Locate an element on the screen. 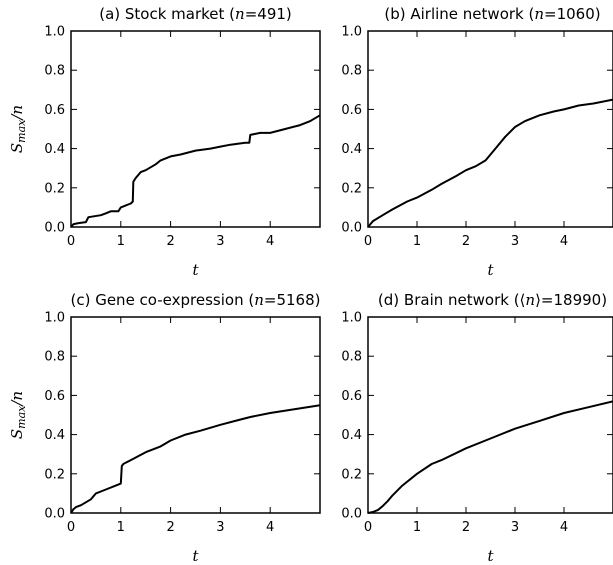 The width and height of the screenshot is (613, 565). panel-title: (d) Brain network (⟨n⟩=18990) is located at coordinates (492, 300).